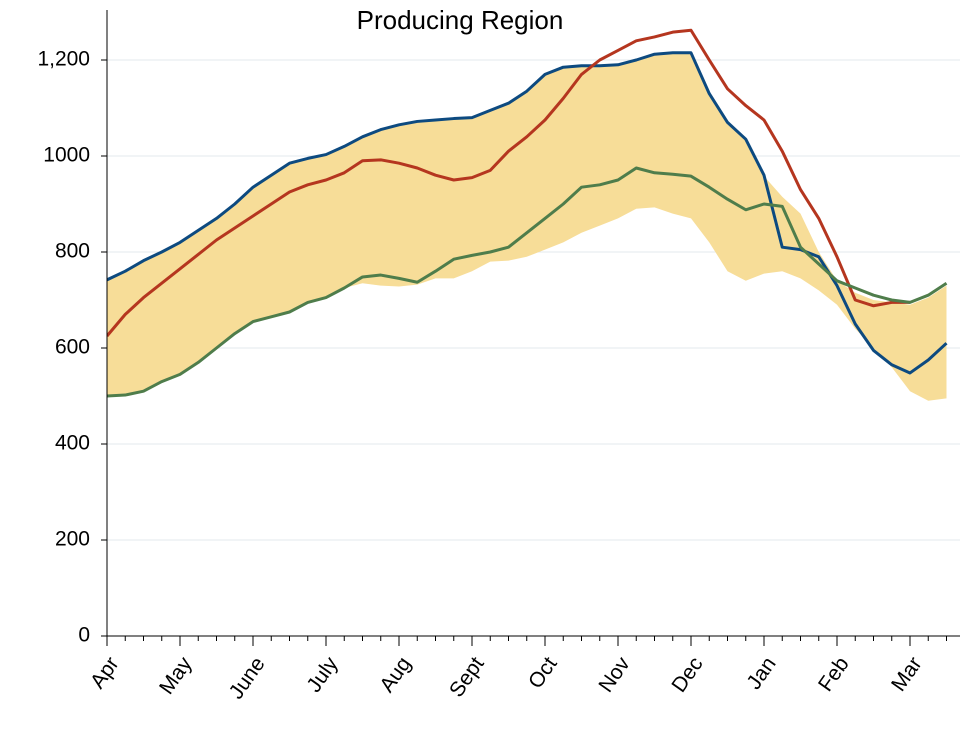 This screenshot has height=737, width=960. Describe the element at coordinates (614, 674) in the screenshot. I see `x-tick-label: Nov` at that location.